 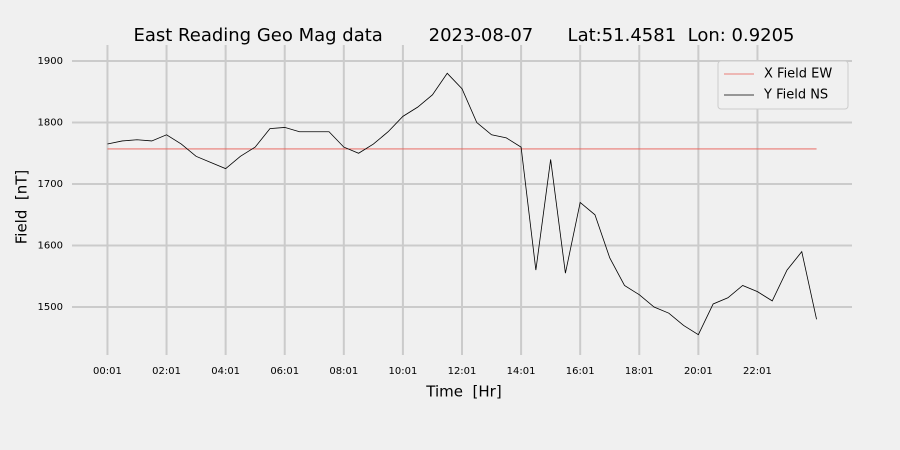 What do you see at coordinates (50, 184) in the screenshot?
I see `y-tick-label: 1700` at bounding box center [50, 184].